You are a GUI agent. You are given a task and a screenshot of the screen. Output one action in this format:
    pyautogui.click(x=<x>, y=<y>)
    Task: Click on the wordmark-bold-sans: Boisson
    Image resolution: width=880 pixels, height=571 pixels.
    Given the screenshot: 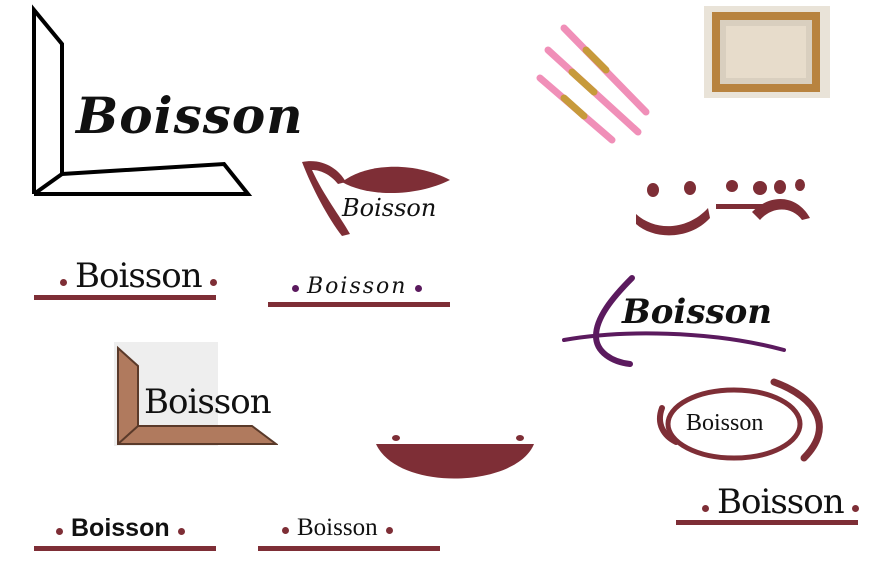 What is the action you would take?
    pyautogui.click(x=120, y=528)
    